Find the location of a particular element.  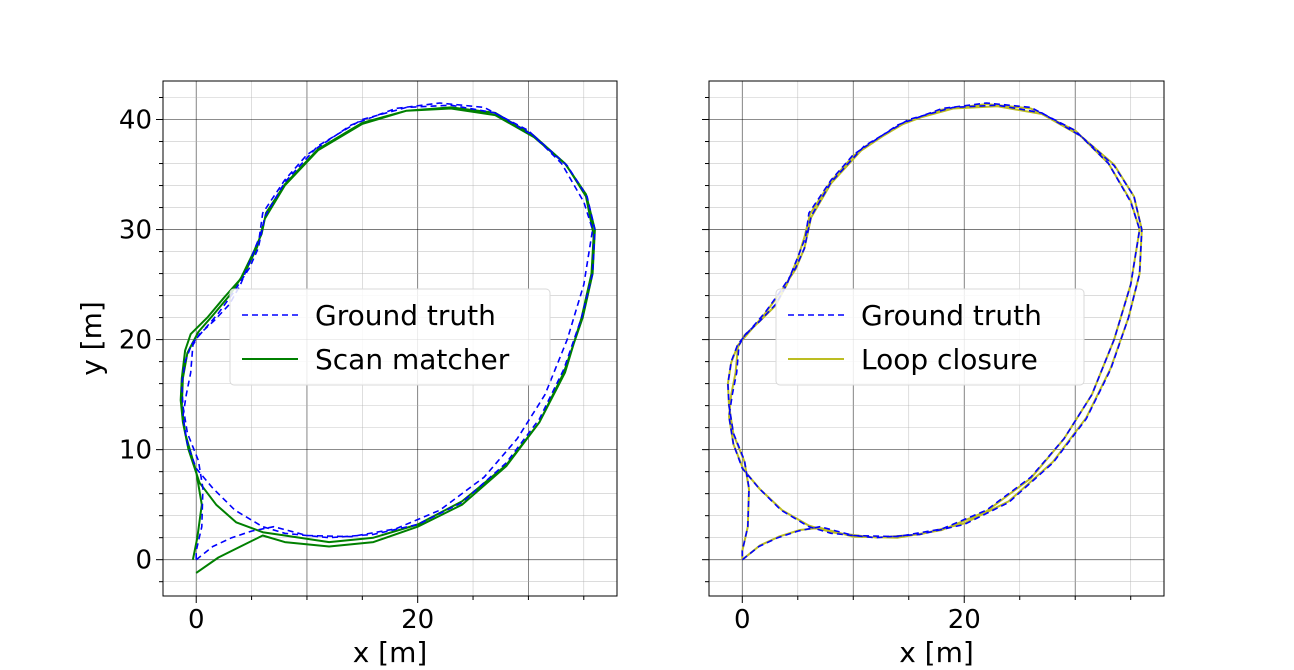

y-tick-label: 30 is located at coordinates (135, 231).